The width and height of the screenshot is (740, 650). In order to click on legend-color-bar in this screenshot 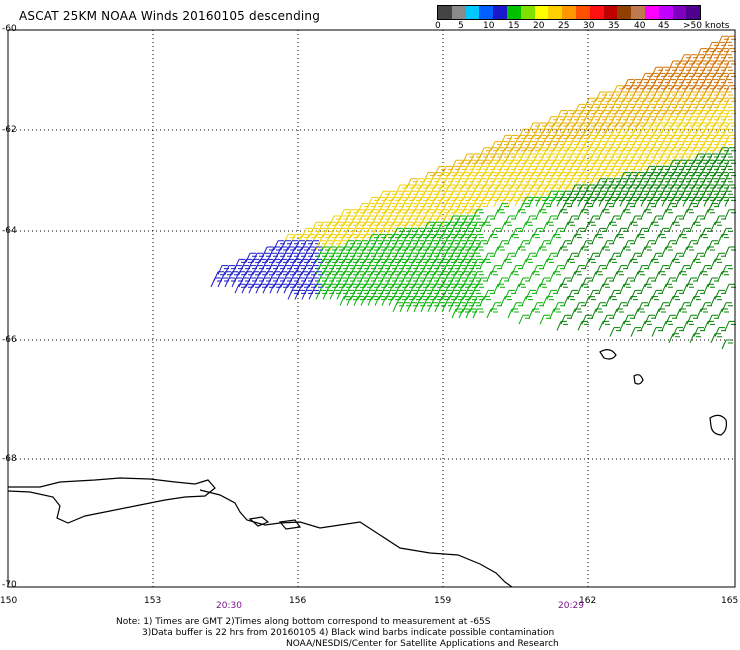, I will do `click(569, 12)`.